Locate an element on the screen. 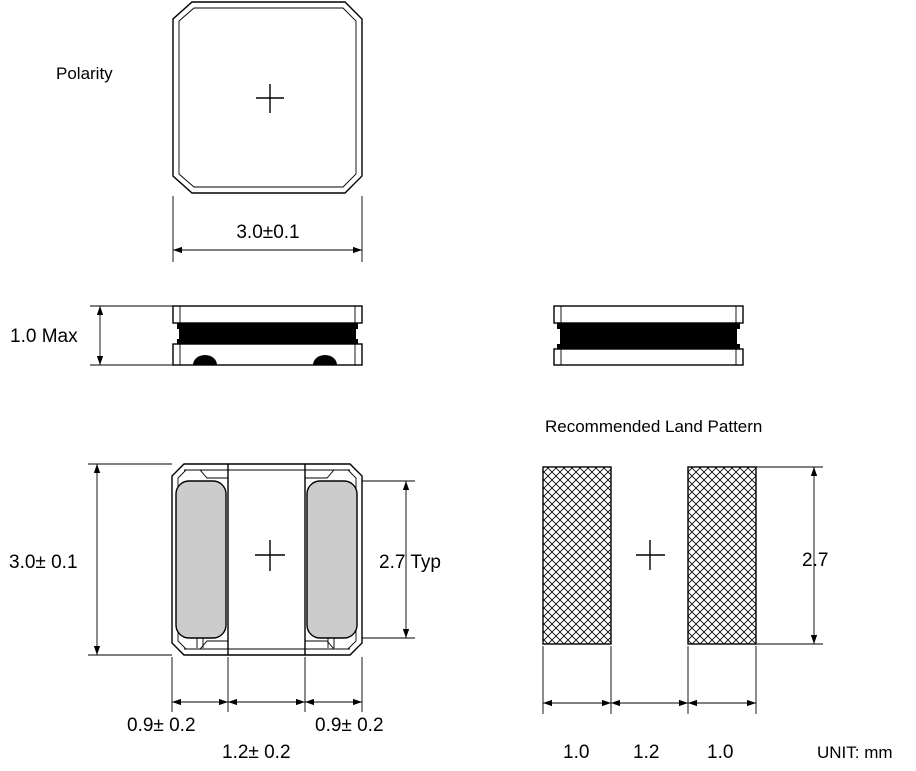 Image resolution: width=916 pixels, height=771 pixels. land-pad-left is located at coordinates (577, 555).